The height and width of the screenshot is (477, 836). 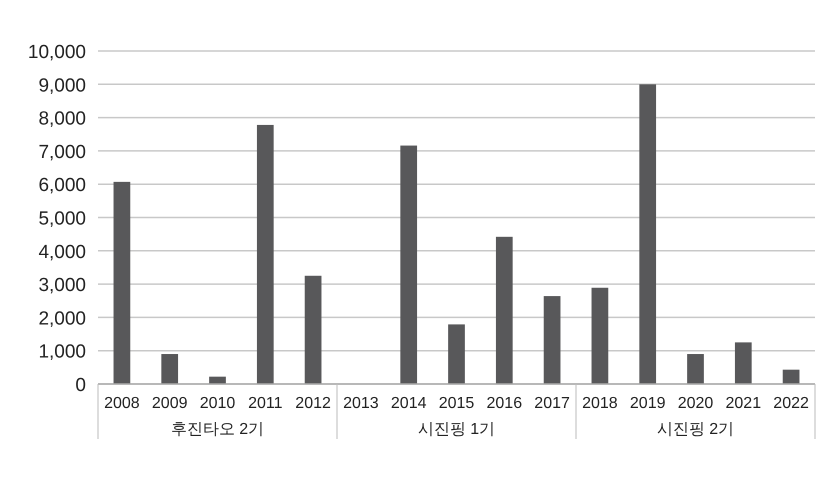 What do you see at coordinates (62, 85) in the screenshot?
I see `y-tick-label: 9,000` at bounding box center [62, 85].